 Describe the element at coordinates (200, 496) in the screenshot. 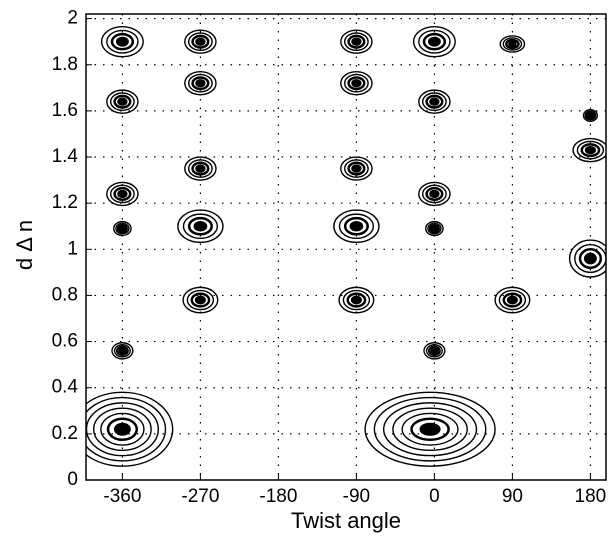

I see `x-tick-label: -270` at that location.